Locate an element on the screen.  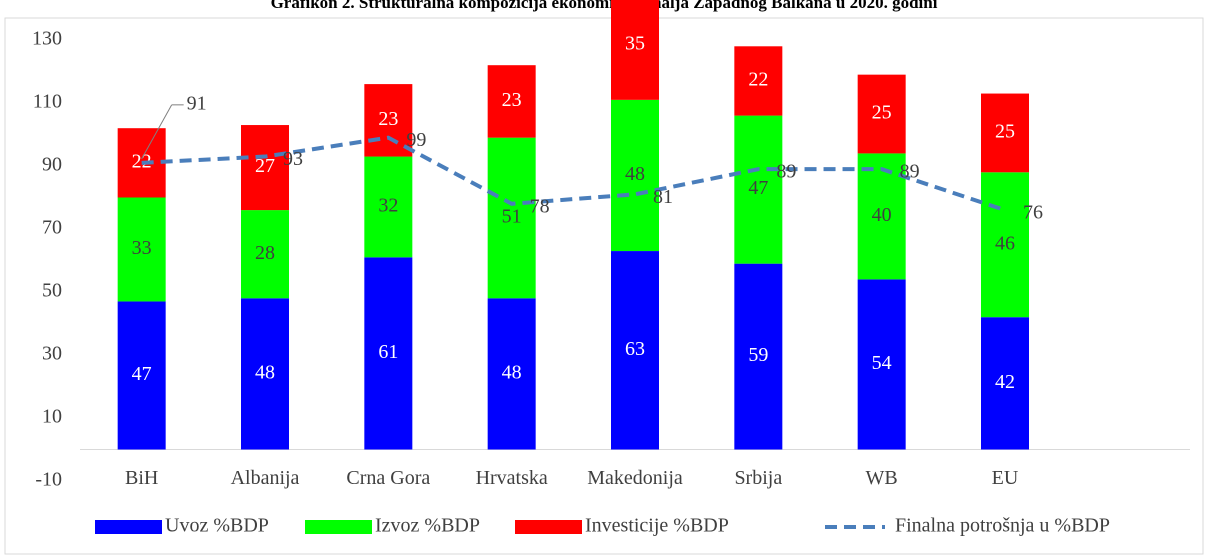
data-label: 59 is located at coordinates (758, 355).